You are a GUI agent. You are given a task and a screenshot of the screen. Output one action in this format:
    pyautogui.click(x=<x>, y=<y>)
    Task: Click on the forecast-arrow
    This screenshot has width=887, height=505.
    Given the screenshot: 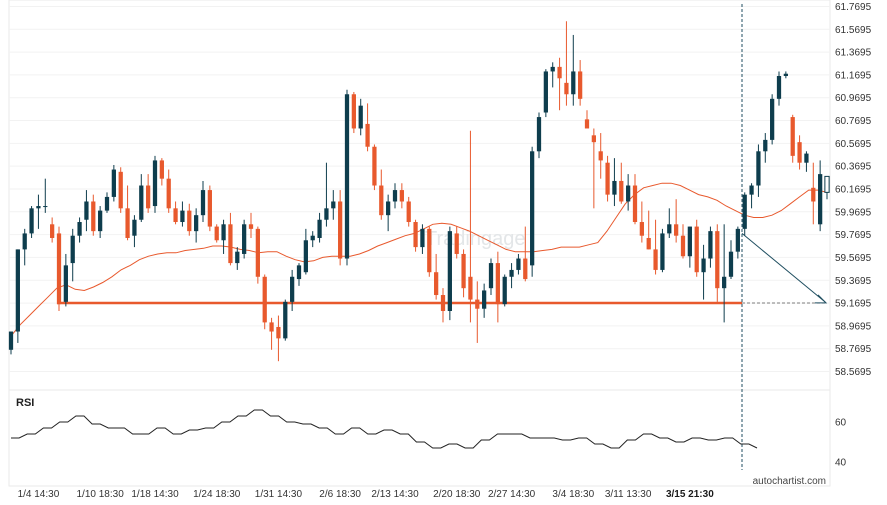 What is the action you would take?
    pyautogui.click(x=783, y=268)
    